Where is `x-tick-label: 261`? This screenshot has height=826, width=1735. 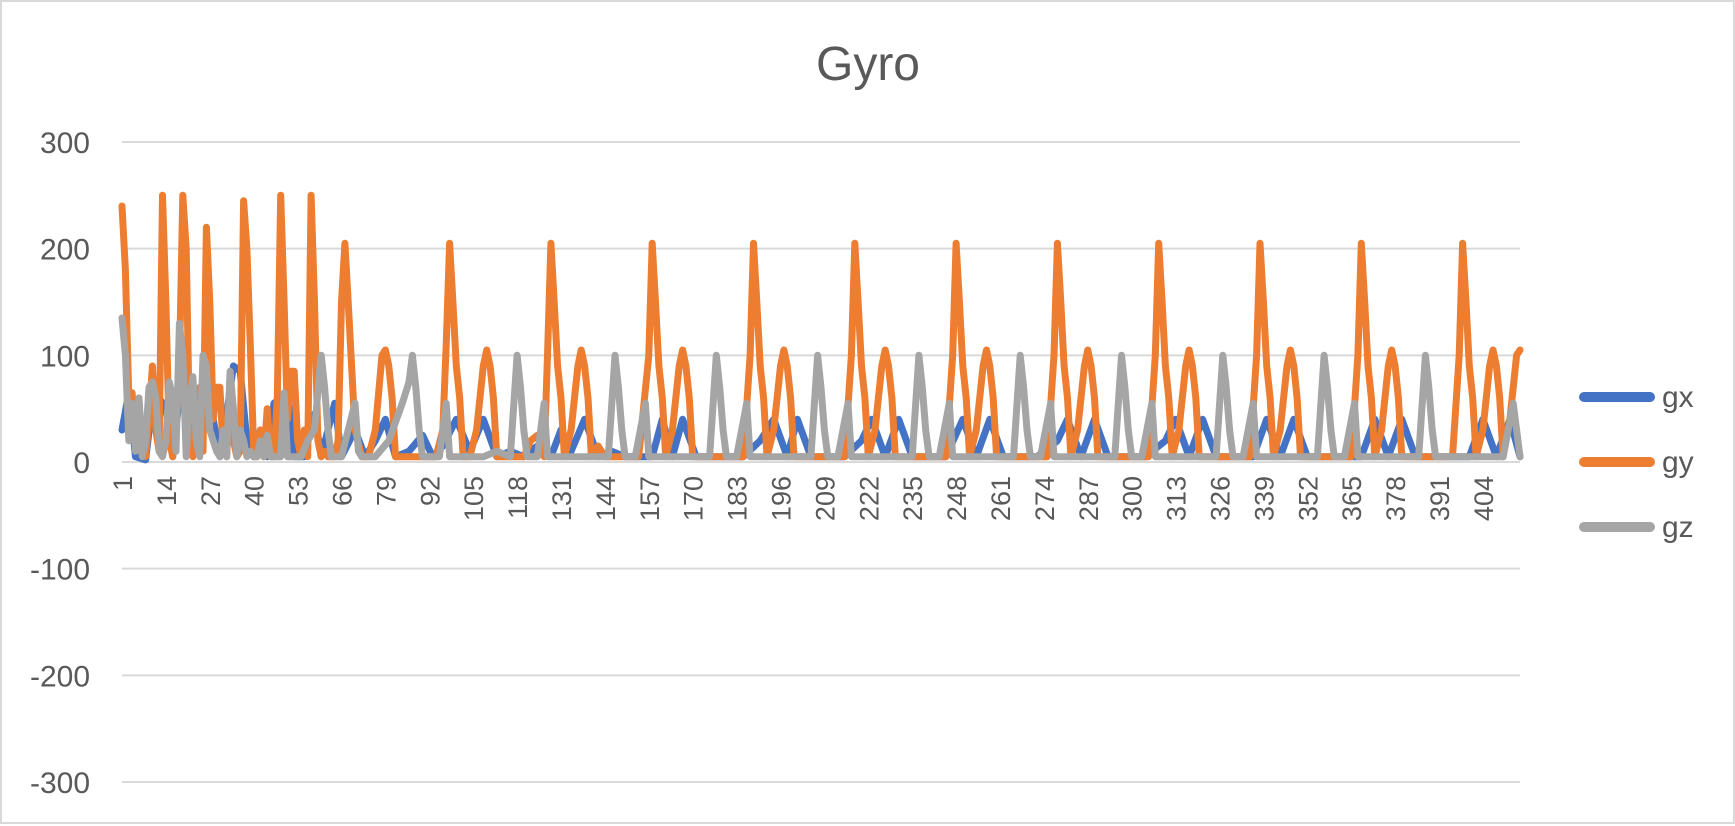
x-tick-label: 261 is located at coordinates (1001, 498).